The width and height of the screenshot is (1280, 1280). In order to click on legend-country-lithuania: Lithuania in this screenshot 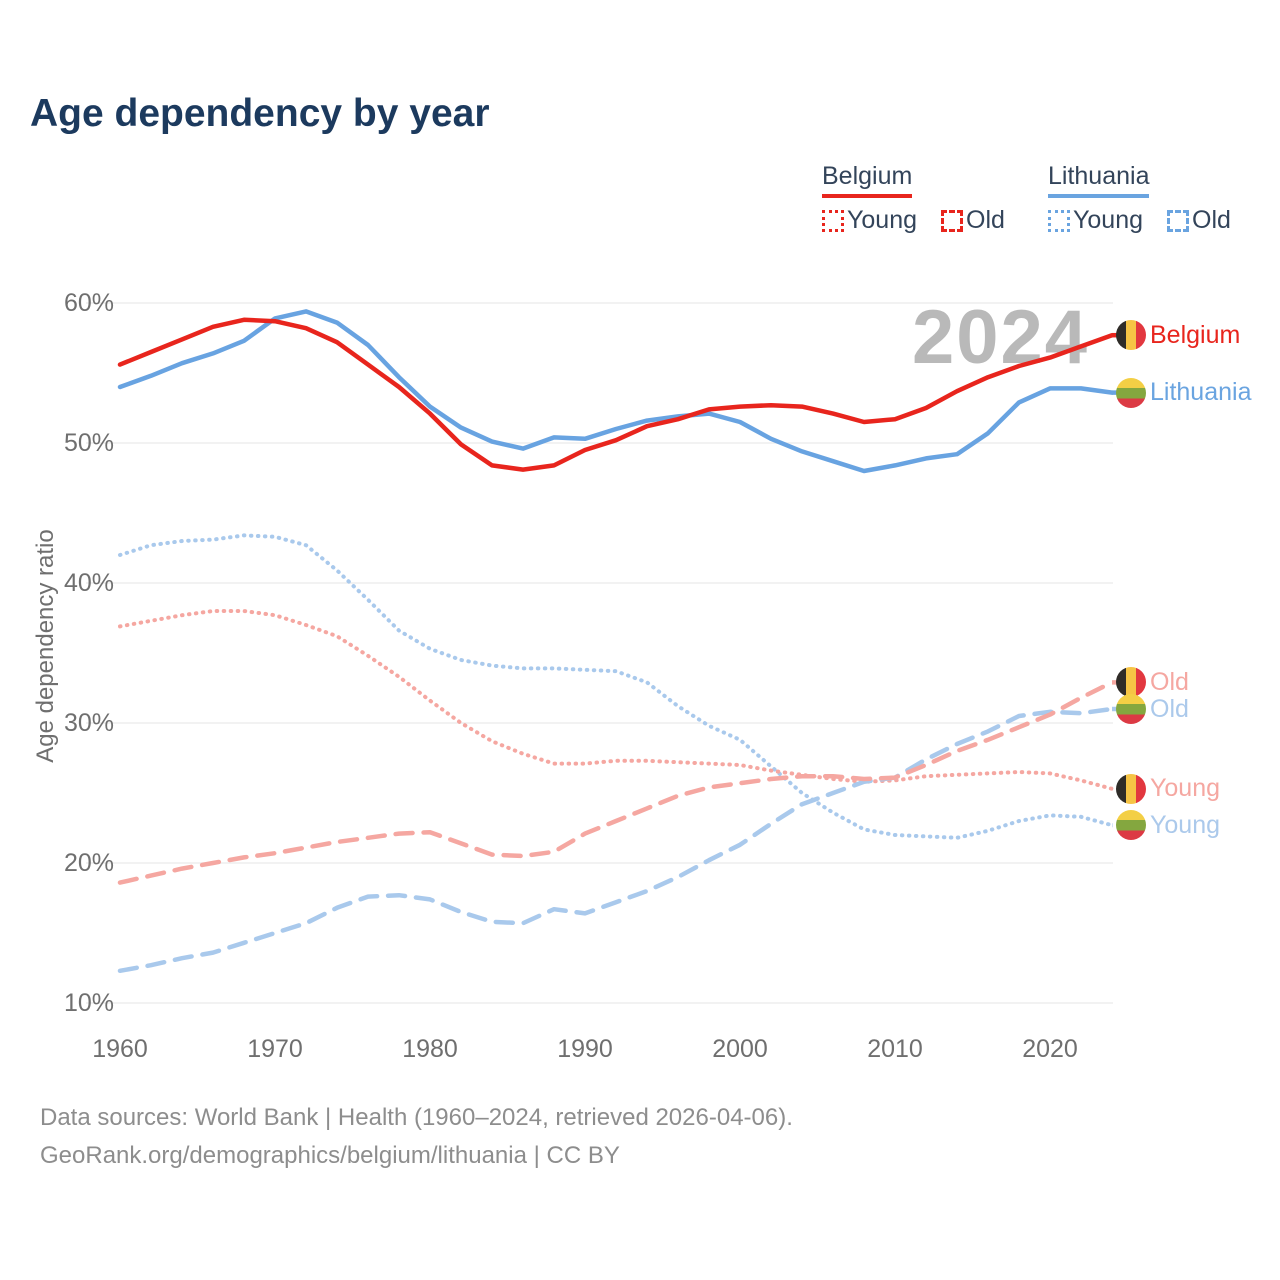, I will do `click(1099, 180)`.